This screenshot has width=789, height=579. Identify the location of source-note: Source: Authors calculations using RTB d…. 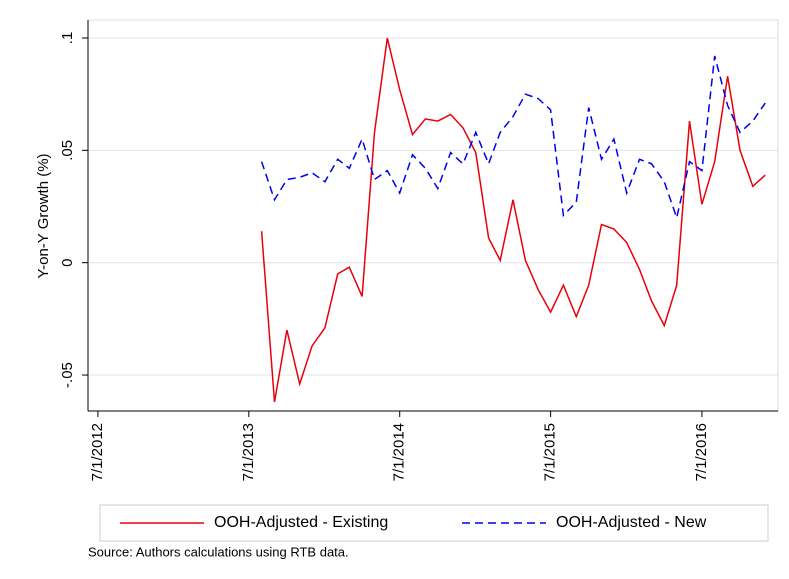
(218, 551).